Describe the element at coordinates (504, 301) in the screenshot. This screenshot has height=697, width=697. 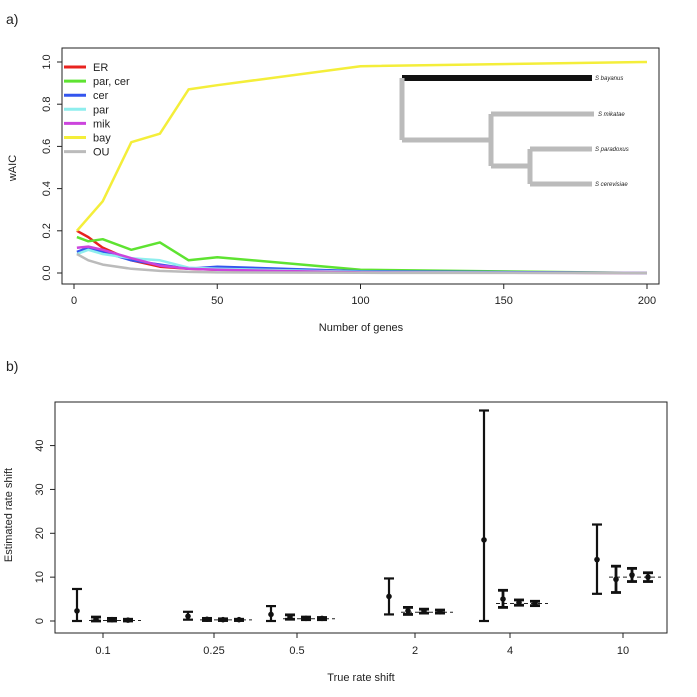
I see `panel-a-xtick-label: 150` at that location.